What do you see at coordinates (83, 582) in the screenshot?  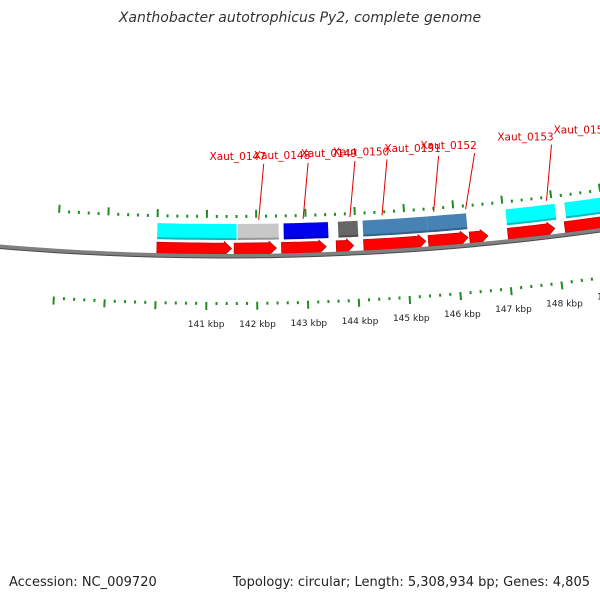 I see `accession-text: Accession: NC_009720` at bounding box center [83, 582].